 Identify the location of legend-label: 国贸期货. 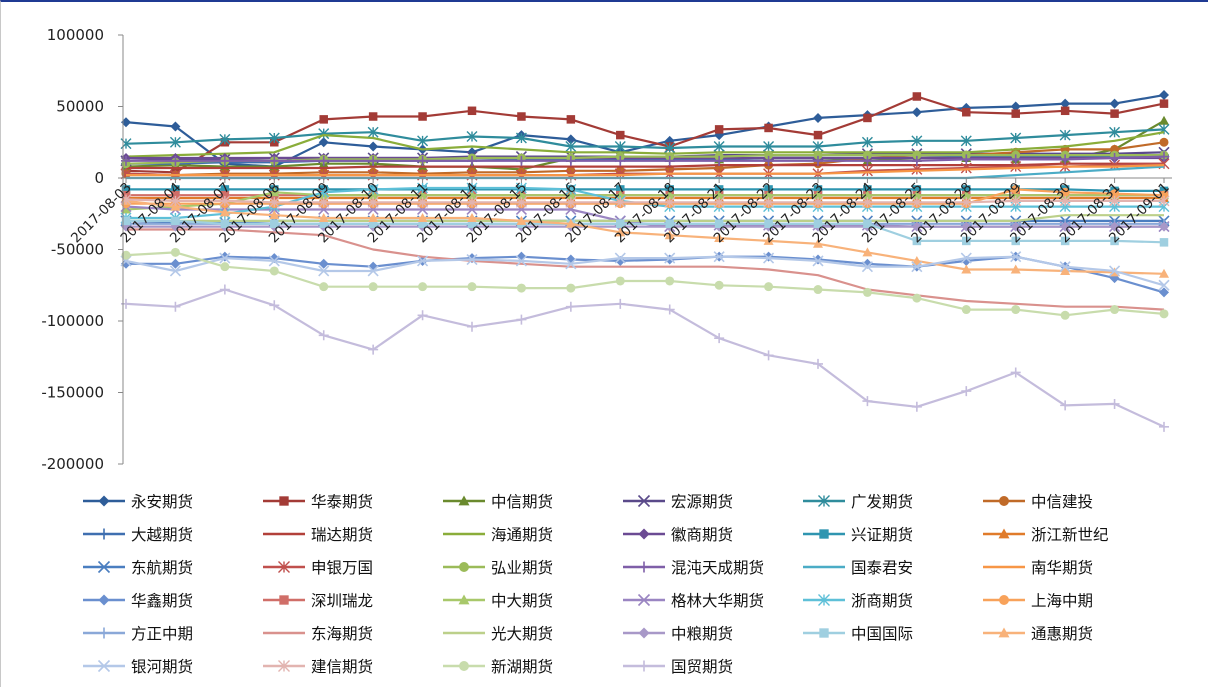
(702, 667).